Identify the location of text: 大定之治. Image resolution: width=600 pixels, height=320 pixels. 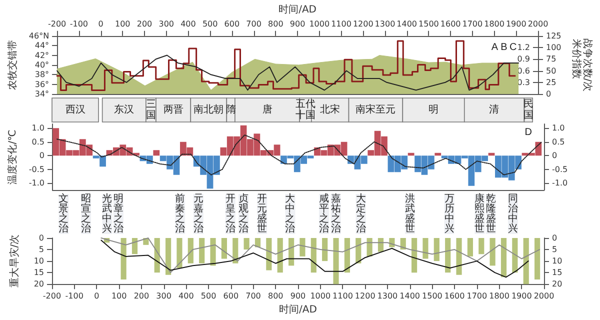
(361, 213).